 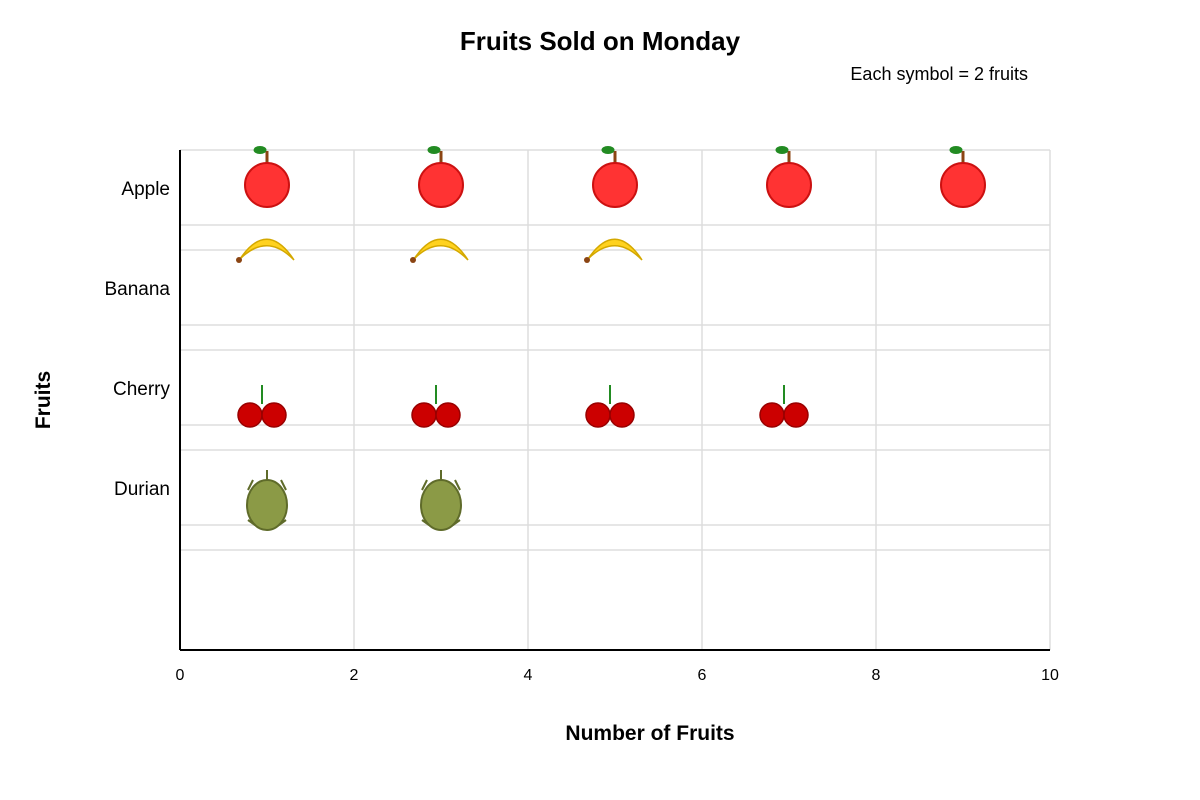 What do you see at coordinates (180, 675) in the screenshot?
I see `x-tick-label: 0` at bounding box center [180, 675].